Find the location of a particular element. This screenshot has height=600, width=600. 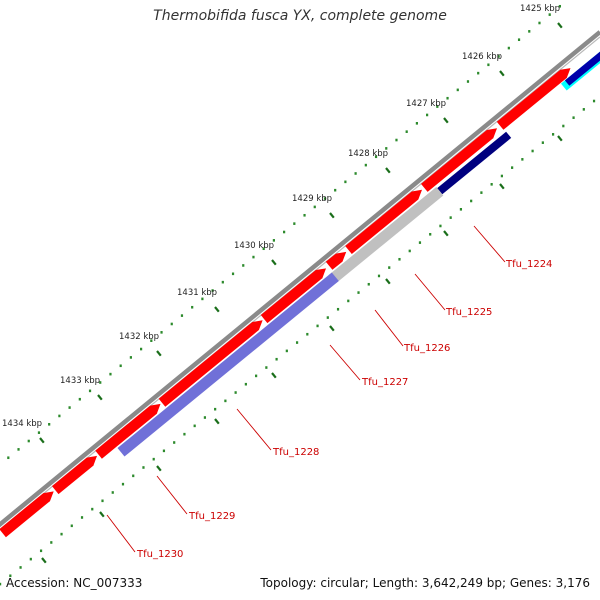

gene-label: Tfu_1224 is located at coordinates (528, 264).